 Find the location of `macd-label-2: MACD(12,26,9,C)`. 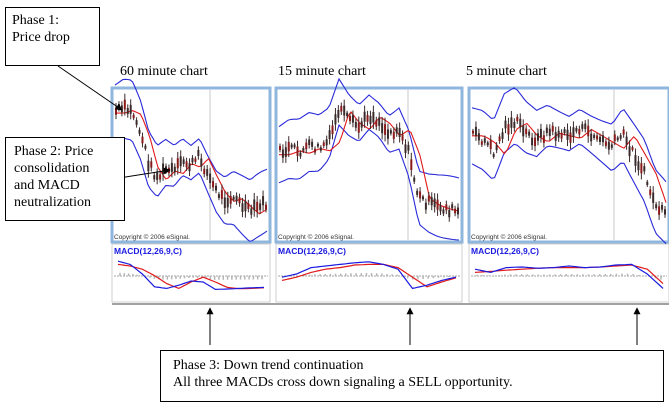

macd-label-2: MACD(12,26,9,C) is located at coordinates (505, 251).